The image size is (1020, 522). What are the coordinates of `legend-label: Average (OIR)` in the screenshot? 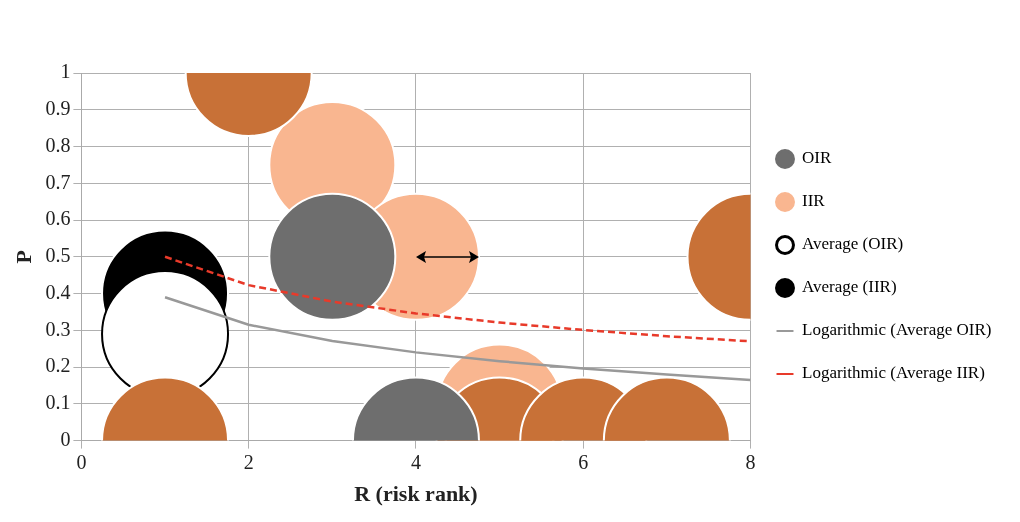 It's located at (853, 244).